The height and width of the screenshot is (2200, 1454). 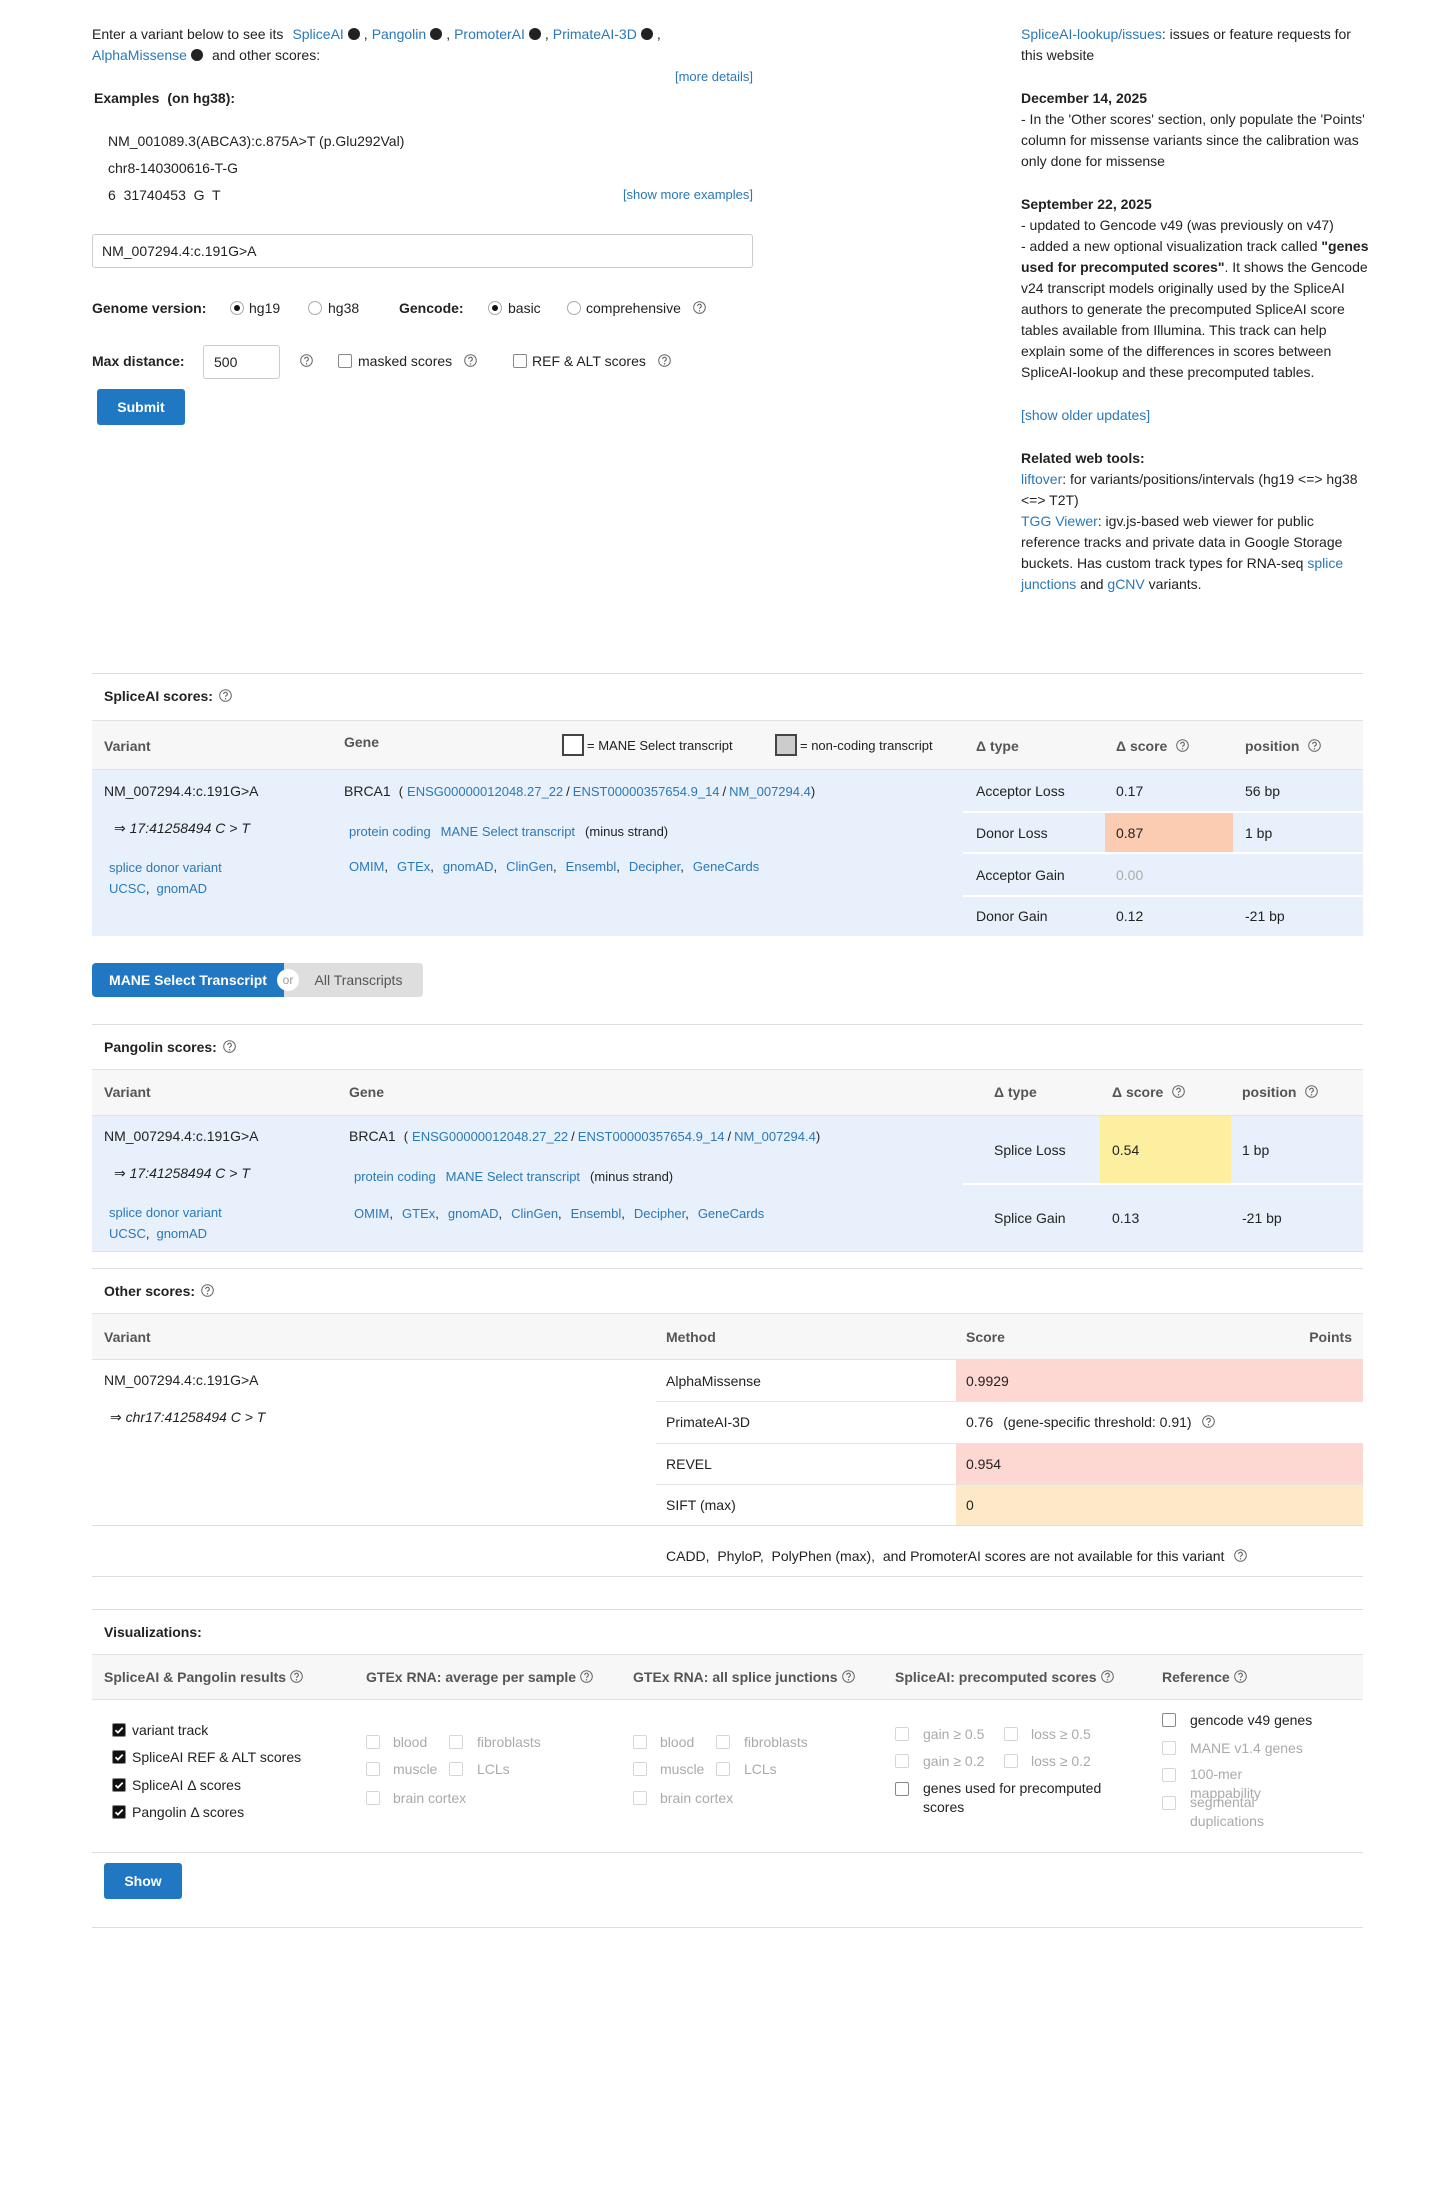 I want to click on more-details-link: [more details], so click(x=713, y=76).